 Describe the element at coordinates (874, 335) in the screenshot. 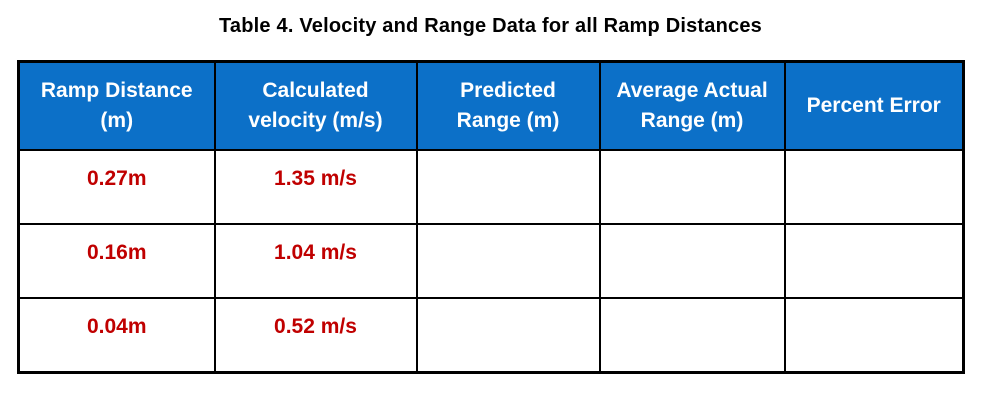

I see `cell-row3-percent-error` at that location.